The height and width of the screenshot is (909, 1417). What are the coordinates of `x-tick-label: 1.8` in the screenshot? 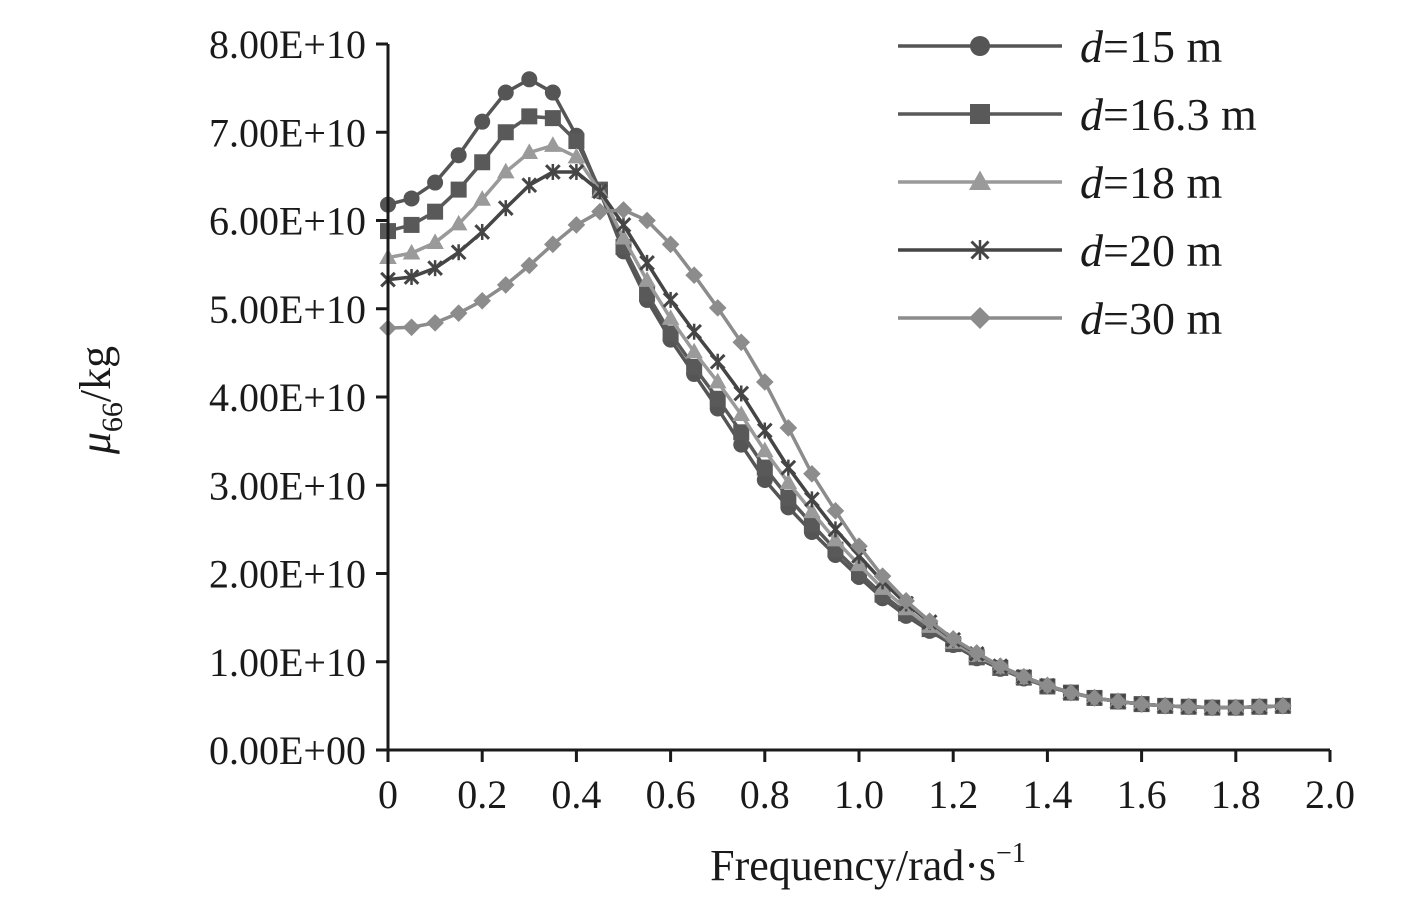 It's located at (1236, 794).